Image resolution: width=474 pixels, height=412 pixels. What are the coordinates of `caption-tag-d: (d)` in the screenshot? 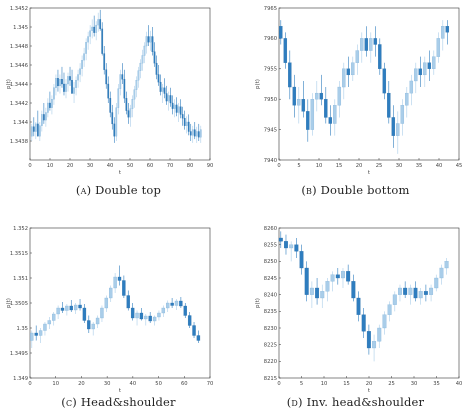 It's located at (294, 402).